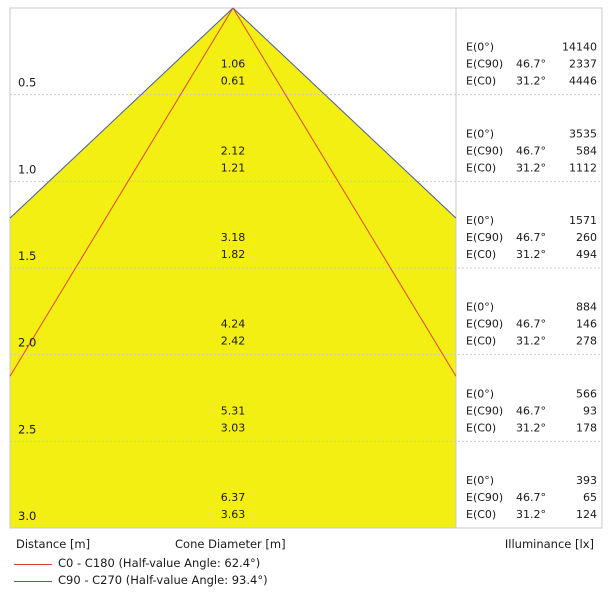 Image resolution: width=608 pixels, height=608 pixels. Describe the element at coordinates (583, 64) in the screenshot. I see `illuminance-ec90-value: 2337` at that location.